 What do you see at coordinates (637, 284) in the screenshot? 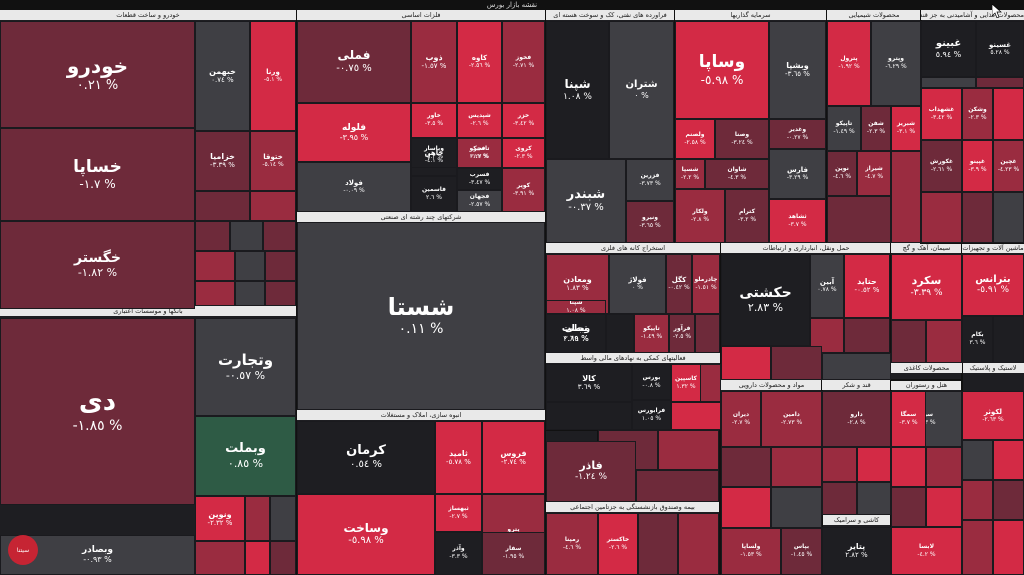
I see `stock-tile: فولاژ ٠ %` at bounding box center [637, 284].